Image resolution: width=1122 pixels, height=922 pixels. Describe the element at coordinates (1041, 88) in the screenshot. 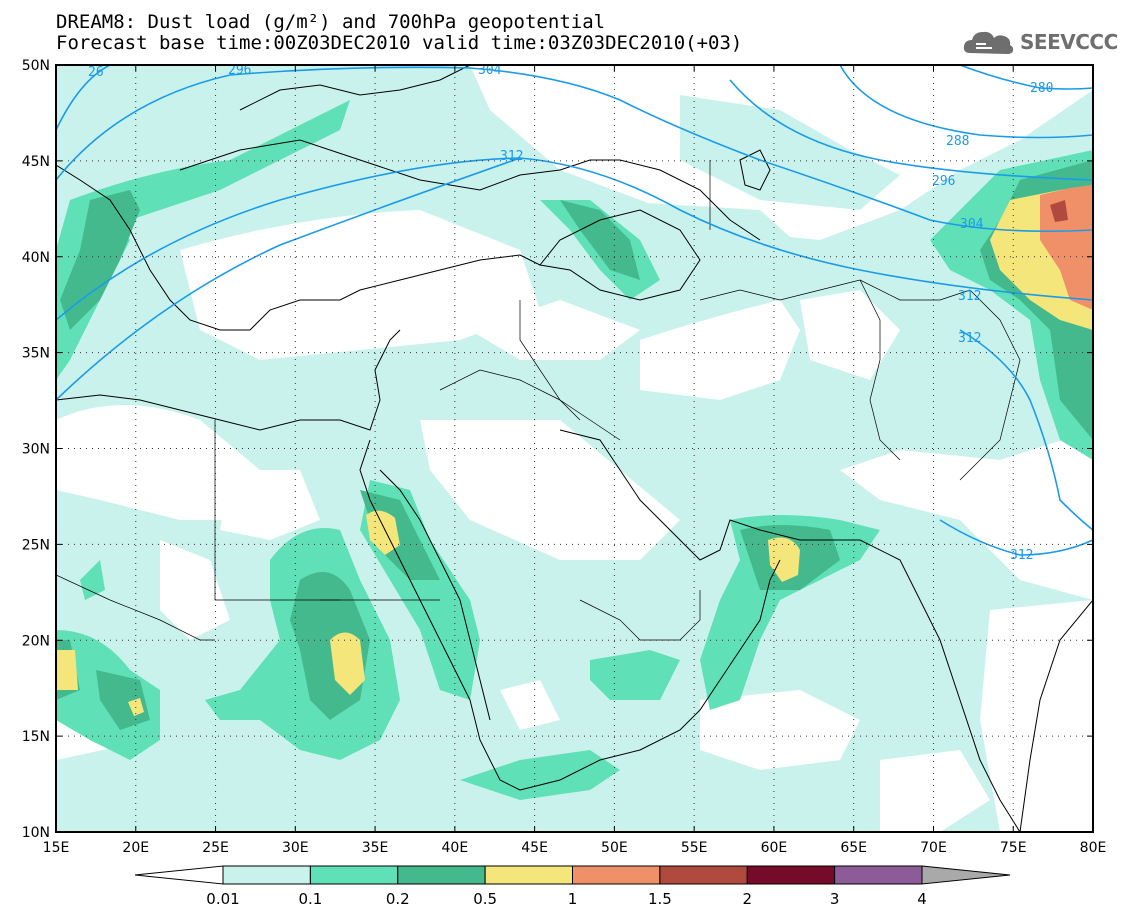

I see `contour-label: 280` at that location.